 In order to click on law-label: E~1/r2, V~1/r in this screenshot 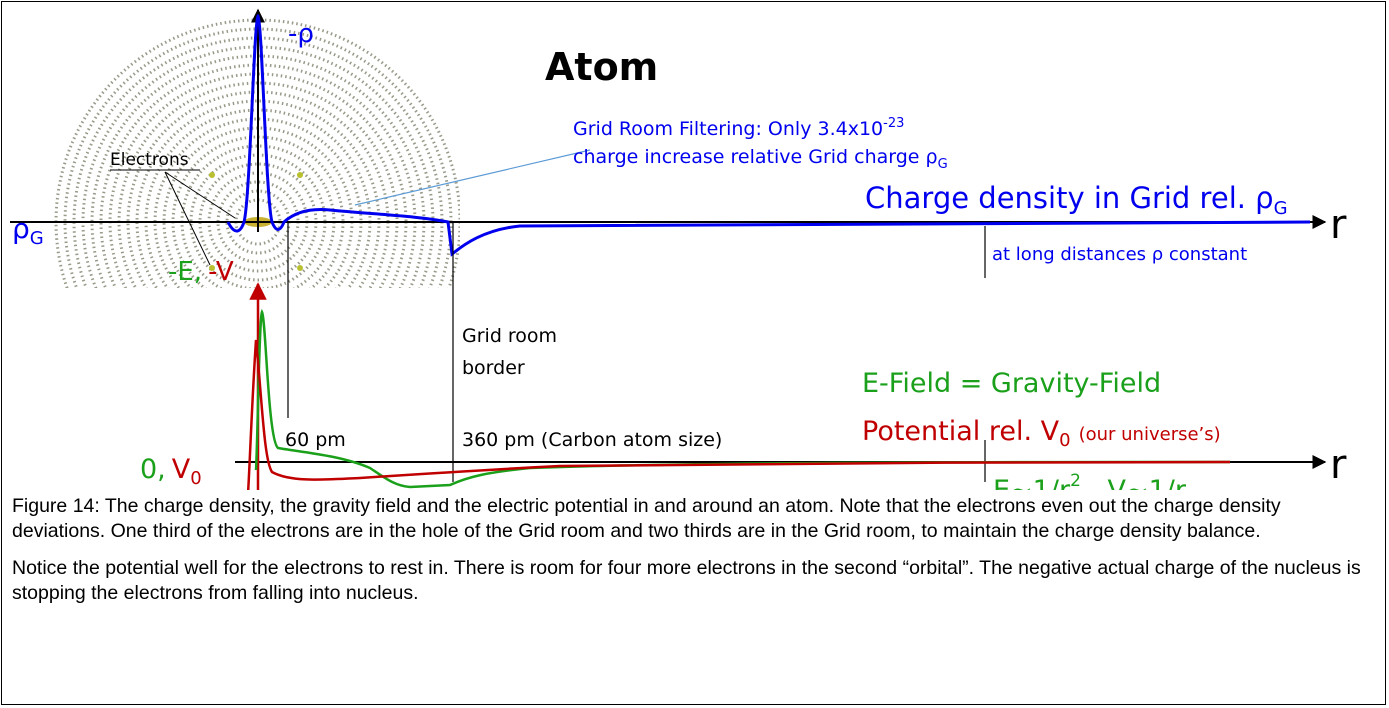, I will do `click(1090, 480)`.